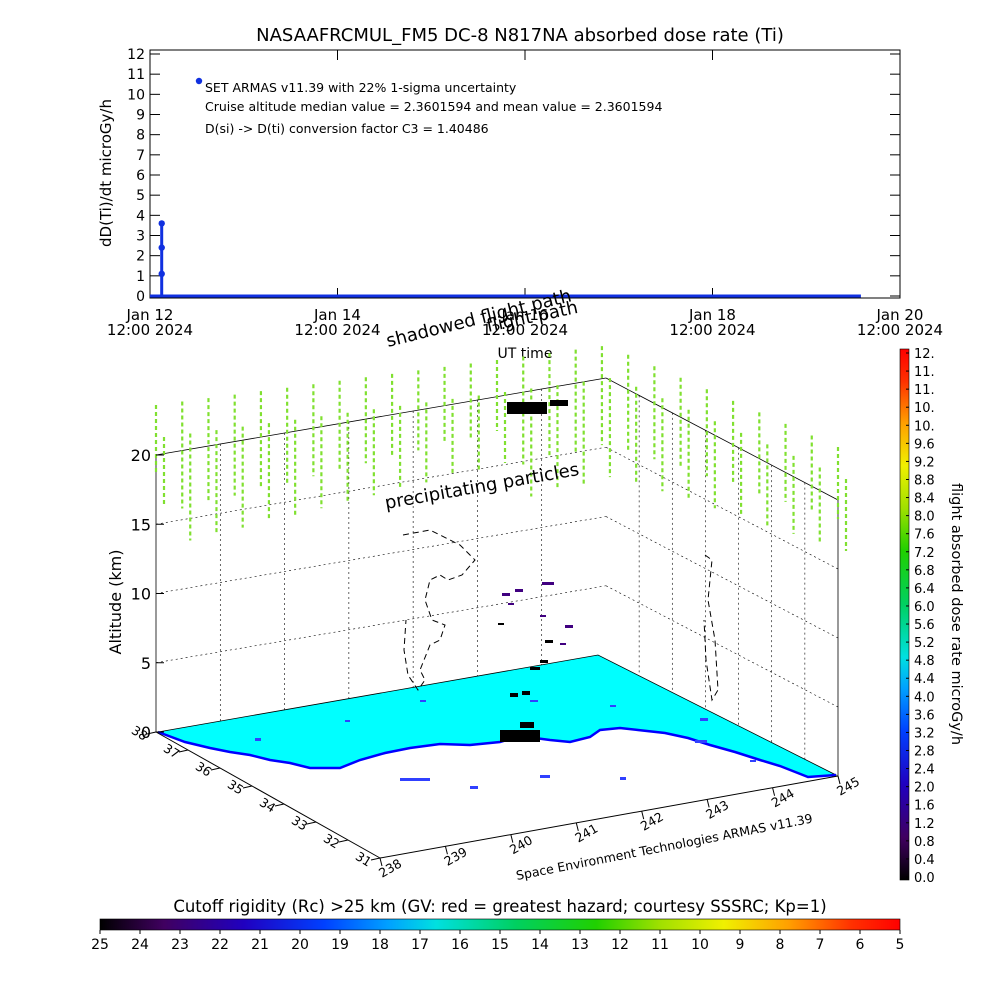 The width and height of the screenshot is (1000, 1000). I want to click on scene-axes, so click(497, 795).